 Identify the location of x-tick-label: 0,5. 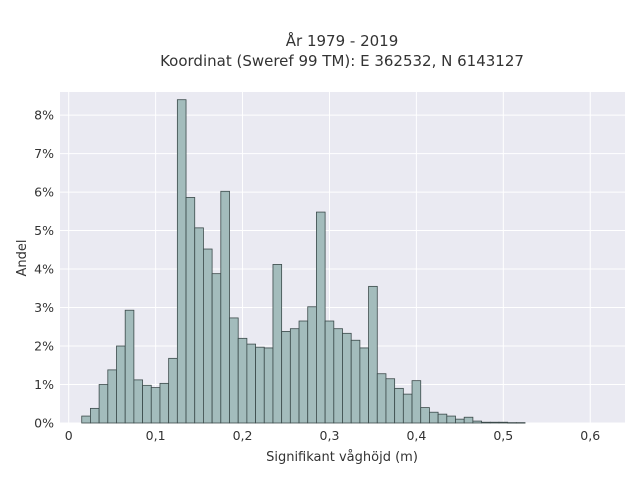
(503, 435).